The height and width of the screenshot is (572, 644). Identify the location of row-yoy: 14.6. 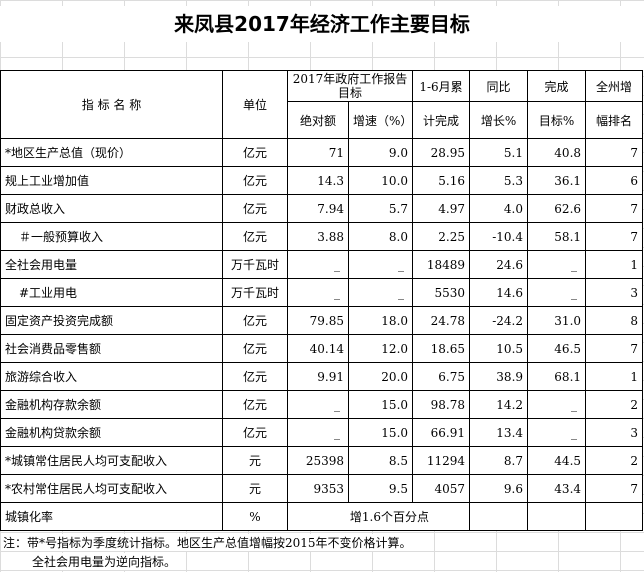
(499, 292).